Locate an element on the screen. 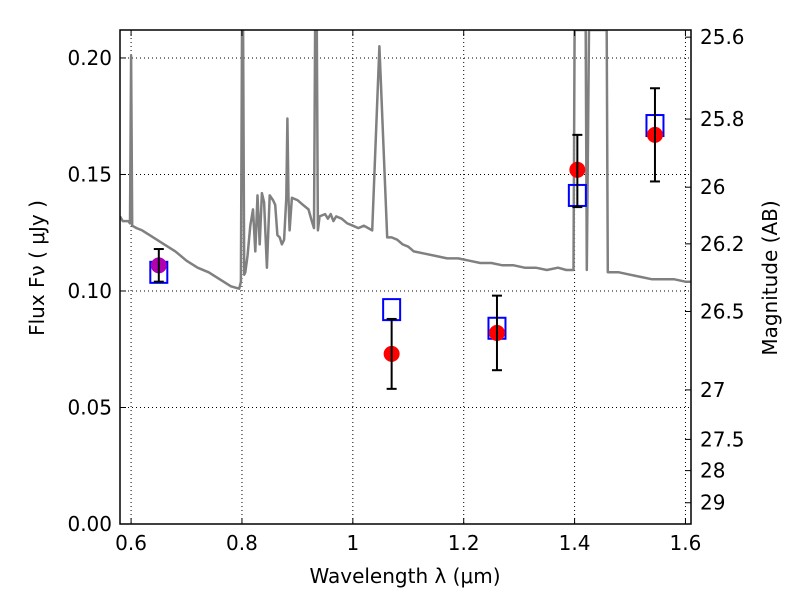  right-tick-label: 29 is located at coordinates (712, 503).